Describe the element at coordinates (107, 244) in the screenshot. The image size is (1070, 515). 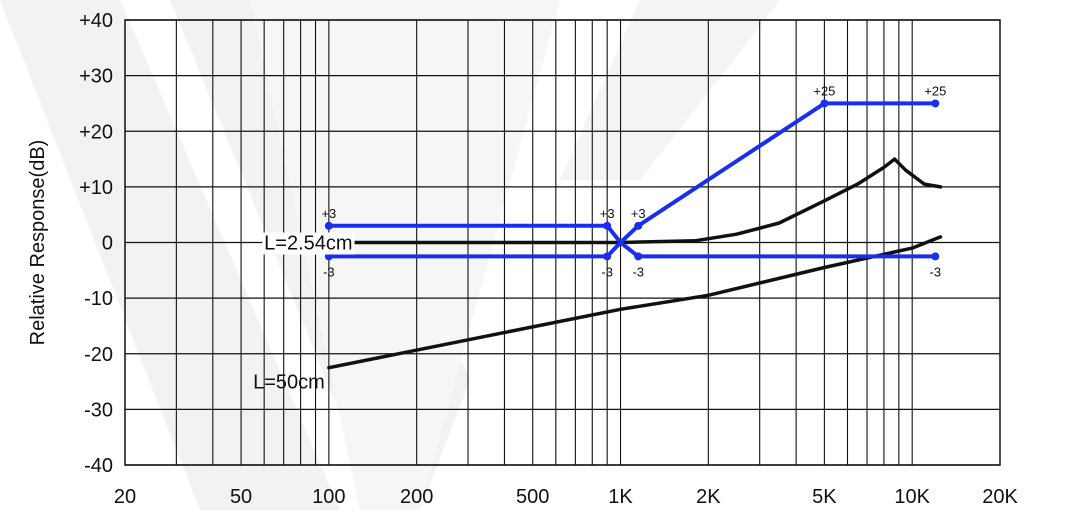
I see `y-tick-label: 0` at that location.